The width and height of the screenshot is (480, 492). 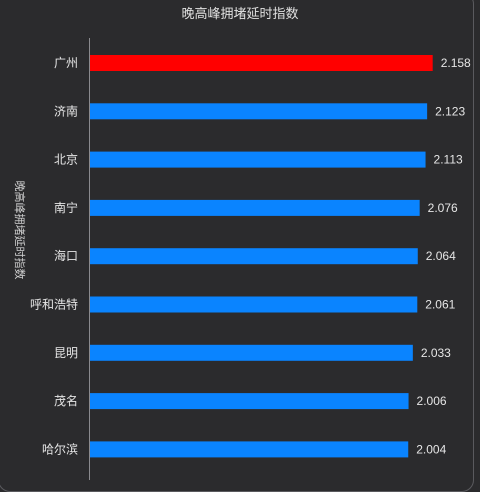 What do you see at coordinates (66, 400) in the screenshot?
I see `category-label: 茂名` at bounding box center [66, 400].